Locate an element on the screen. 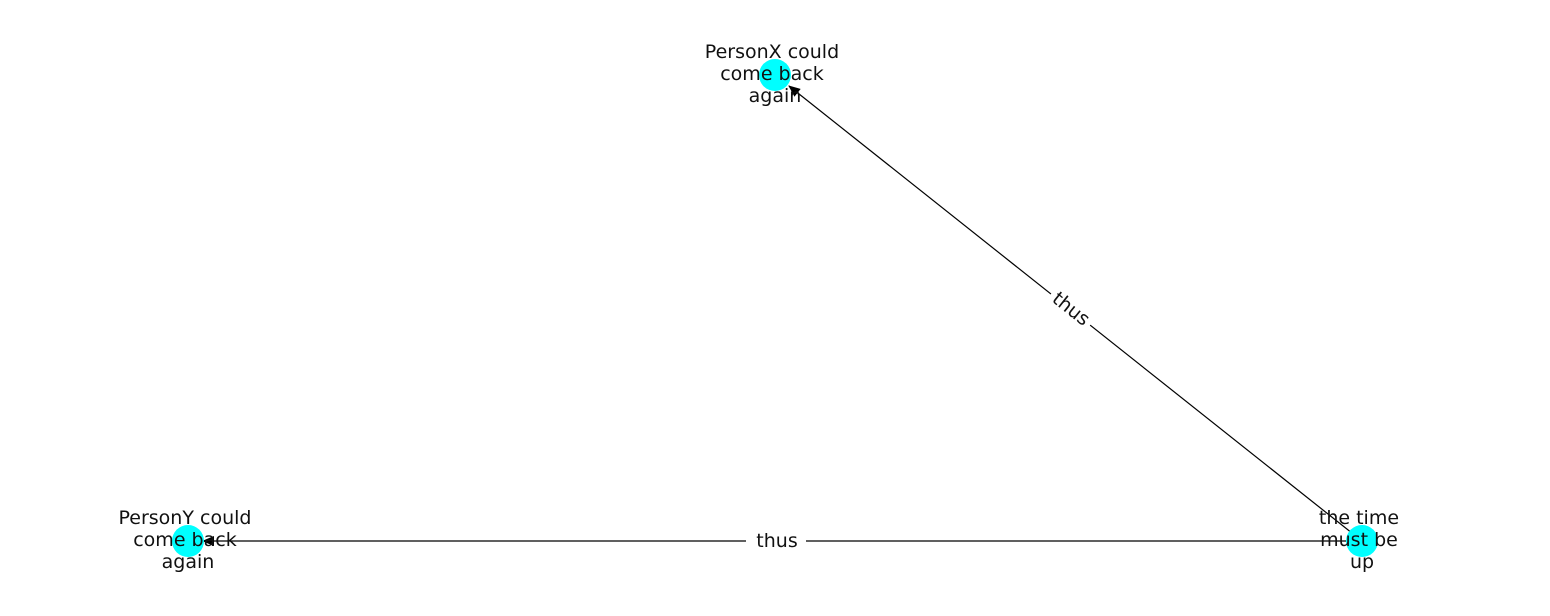  node-label-persony: PersonY could come back again is located at coordinates (188, 540).